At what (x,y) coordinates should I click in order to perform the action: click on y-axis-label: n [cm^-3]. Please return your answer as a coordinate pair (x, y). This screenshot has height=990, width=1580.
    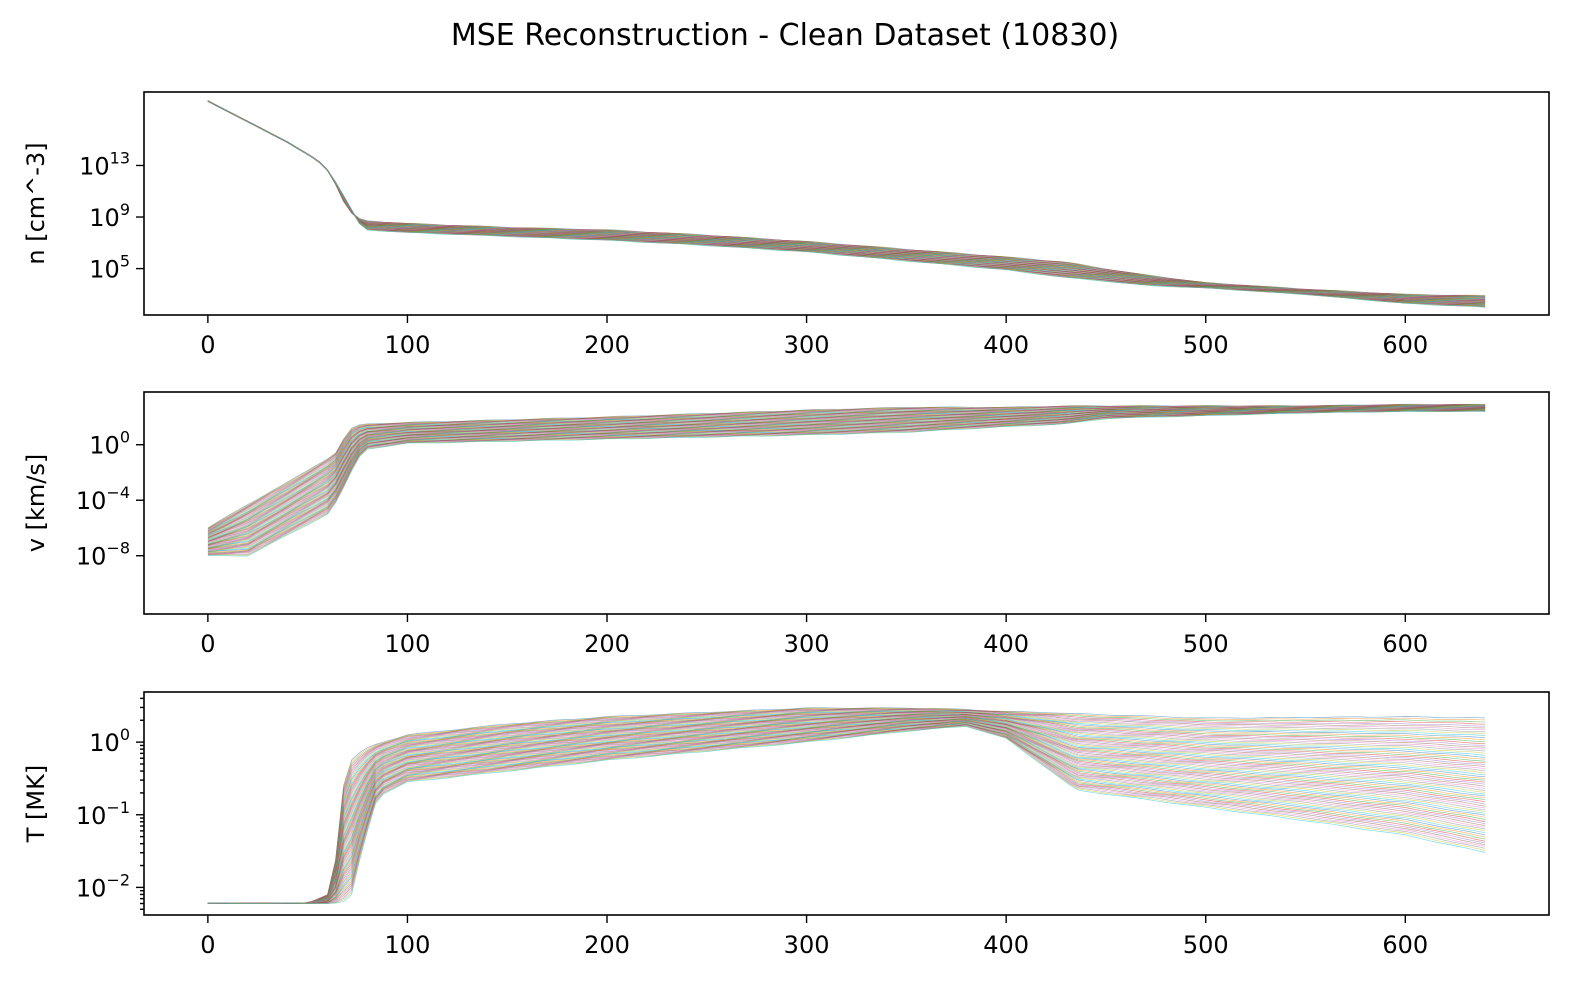
    Looking at the image, I should click on (36, 203).